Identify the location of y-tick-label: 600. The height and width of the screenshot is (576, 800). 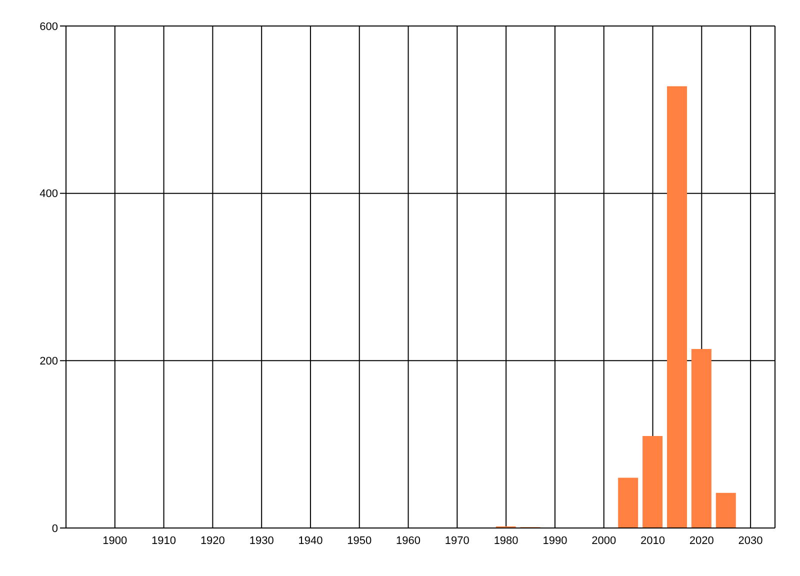
(49, 26).